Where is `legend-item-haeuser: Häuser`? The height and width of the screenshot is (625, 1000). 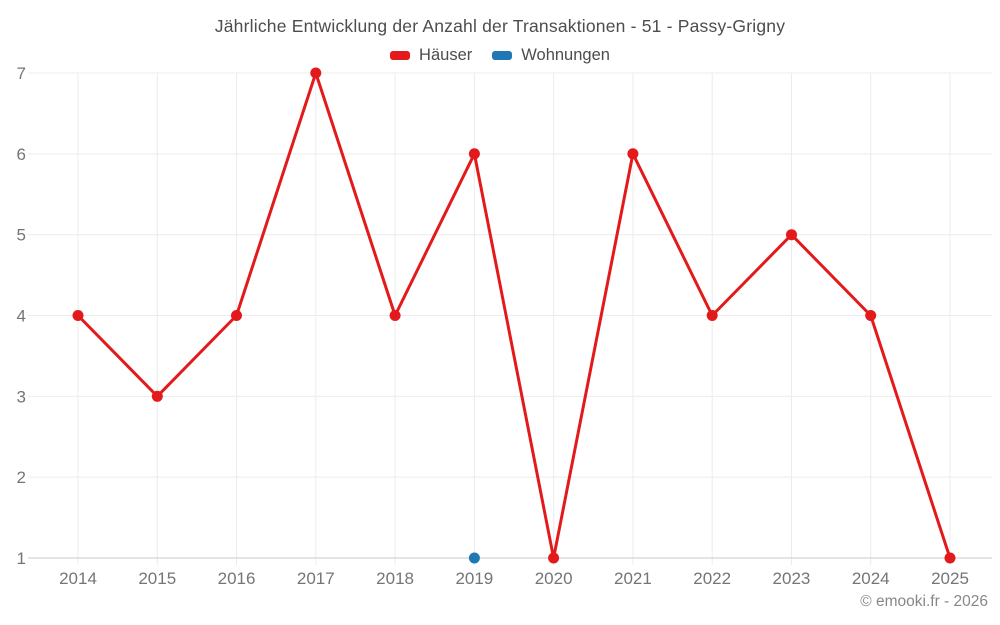
legend-item-haeuser: Häuser is located at coordinates (431, 55).